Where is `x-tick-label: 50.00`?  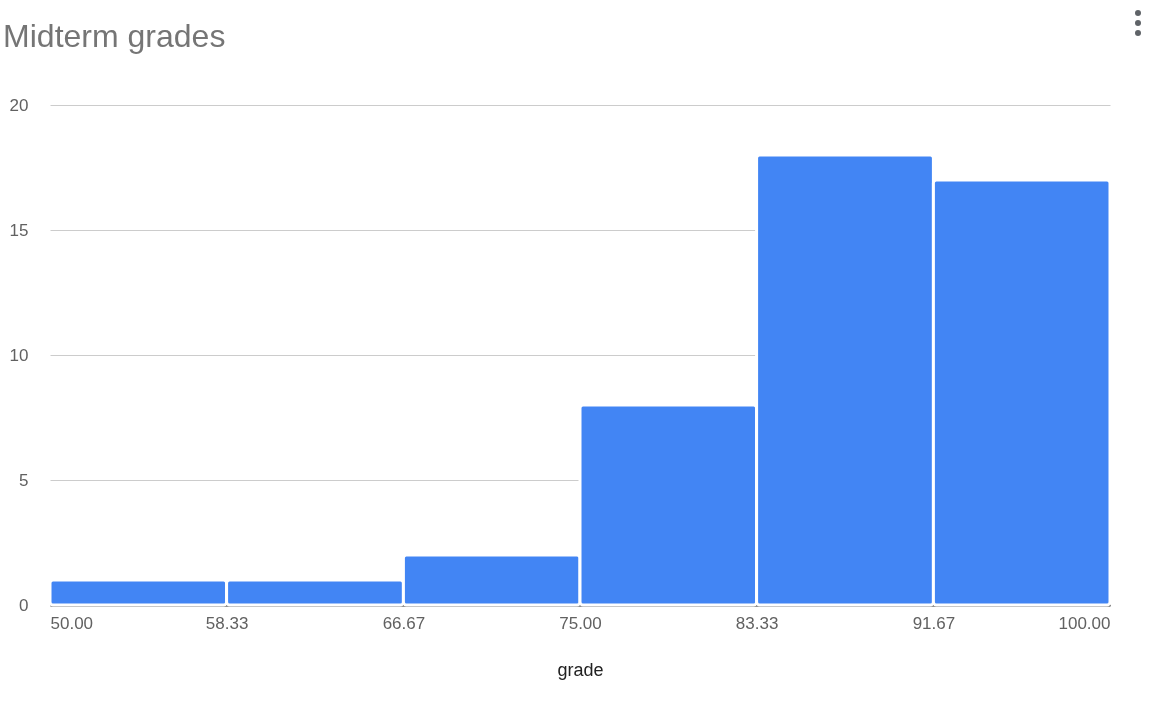 x-tick-label: 50.00 is located at coordinates (72, 623).